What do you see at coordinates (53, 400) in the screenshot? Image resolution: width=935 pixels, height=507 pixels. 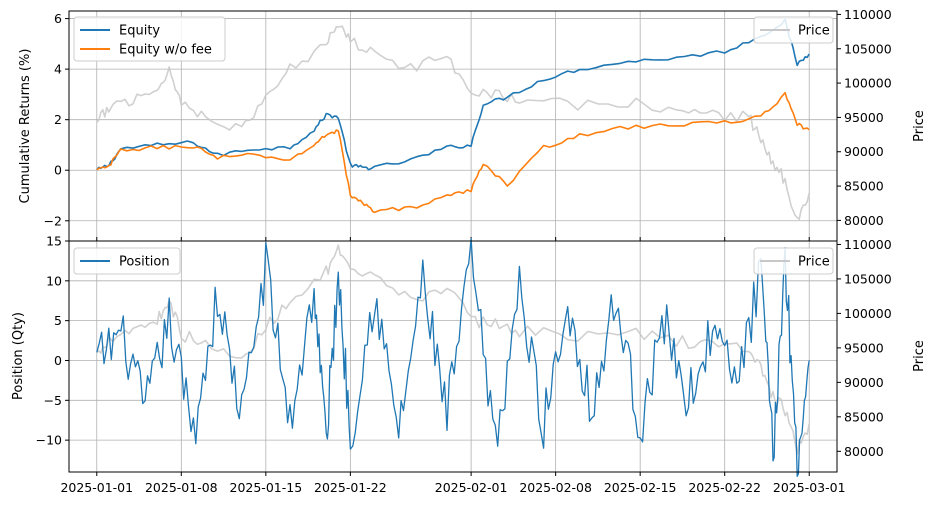 I see `y-tick-label: −5` at bounding box center [53, 400].